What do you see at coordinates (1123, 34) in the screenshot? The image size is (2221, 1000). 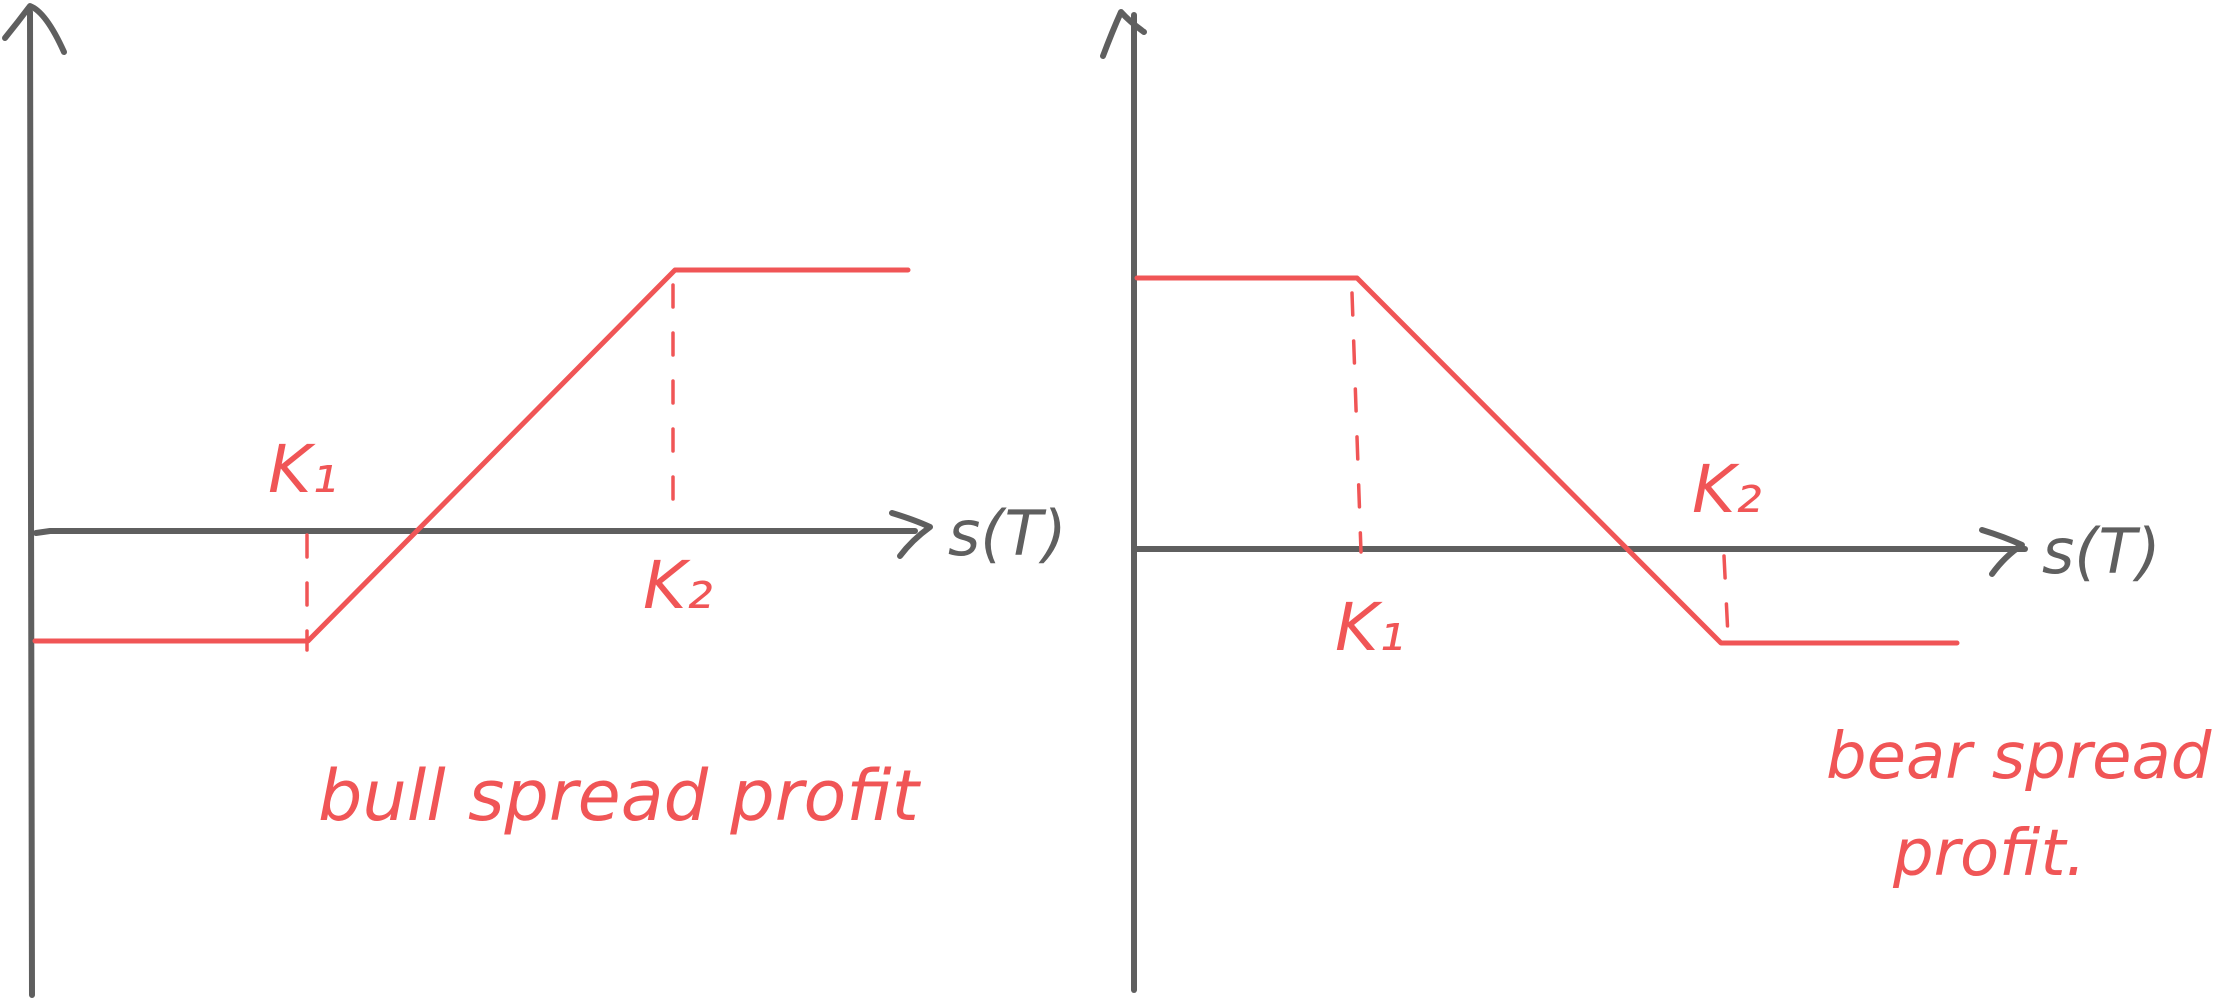 I see `right-y-axis-arrowhead` at bounding box center [1123, 34].